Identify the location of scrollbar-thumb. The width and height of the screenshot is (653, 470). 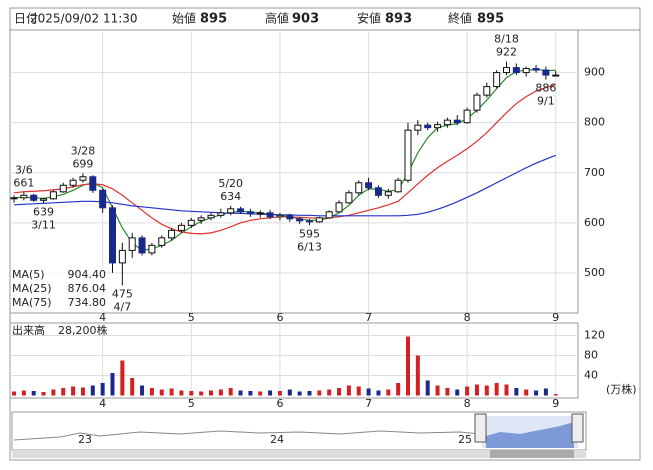
(532, 454).